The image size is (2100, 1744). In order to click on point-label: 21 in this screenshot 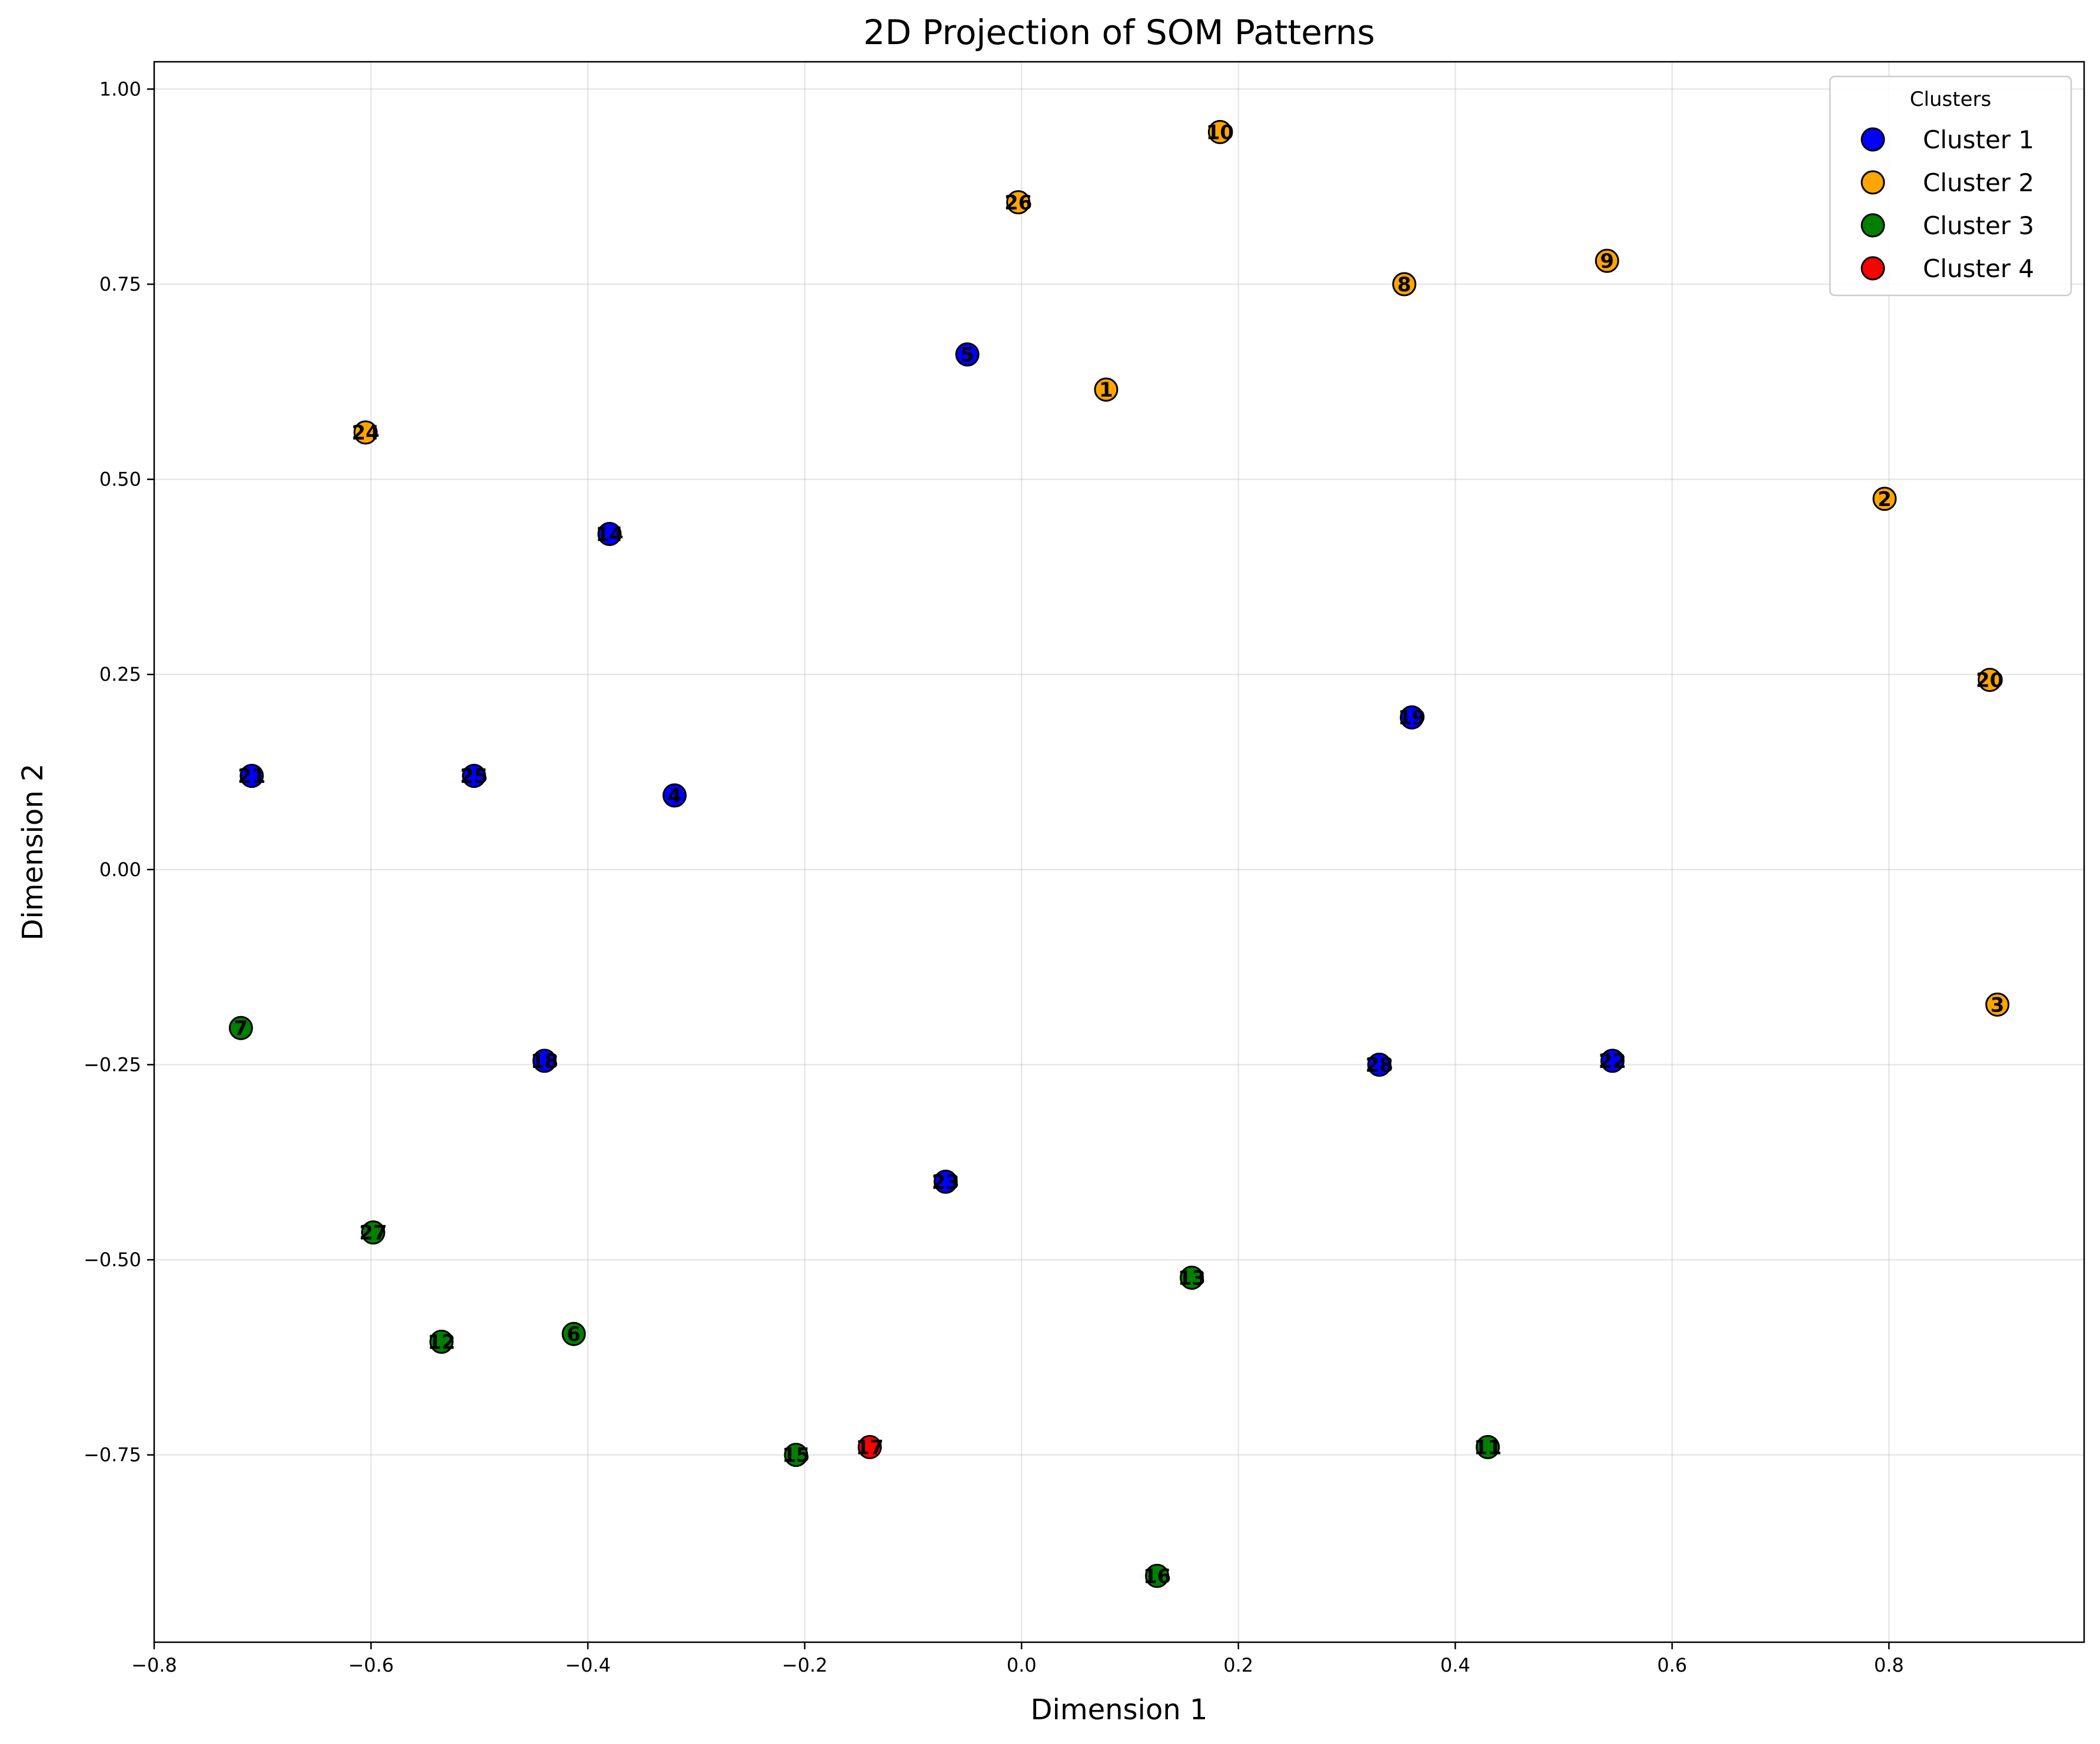, I will do `click(251, 776)`.